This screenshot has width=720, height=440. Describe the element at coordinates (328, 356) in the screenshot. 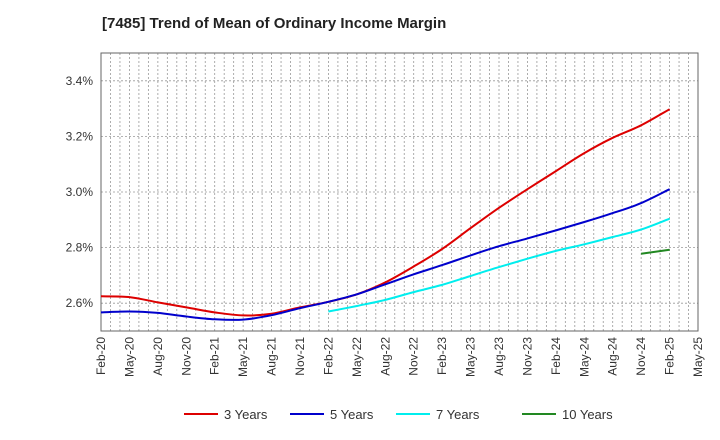

I see `x-tick-label: Feb-22` at that location.